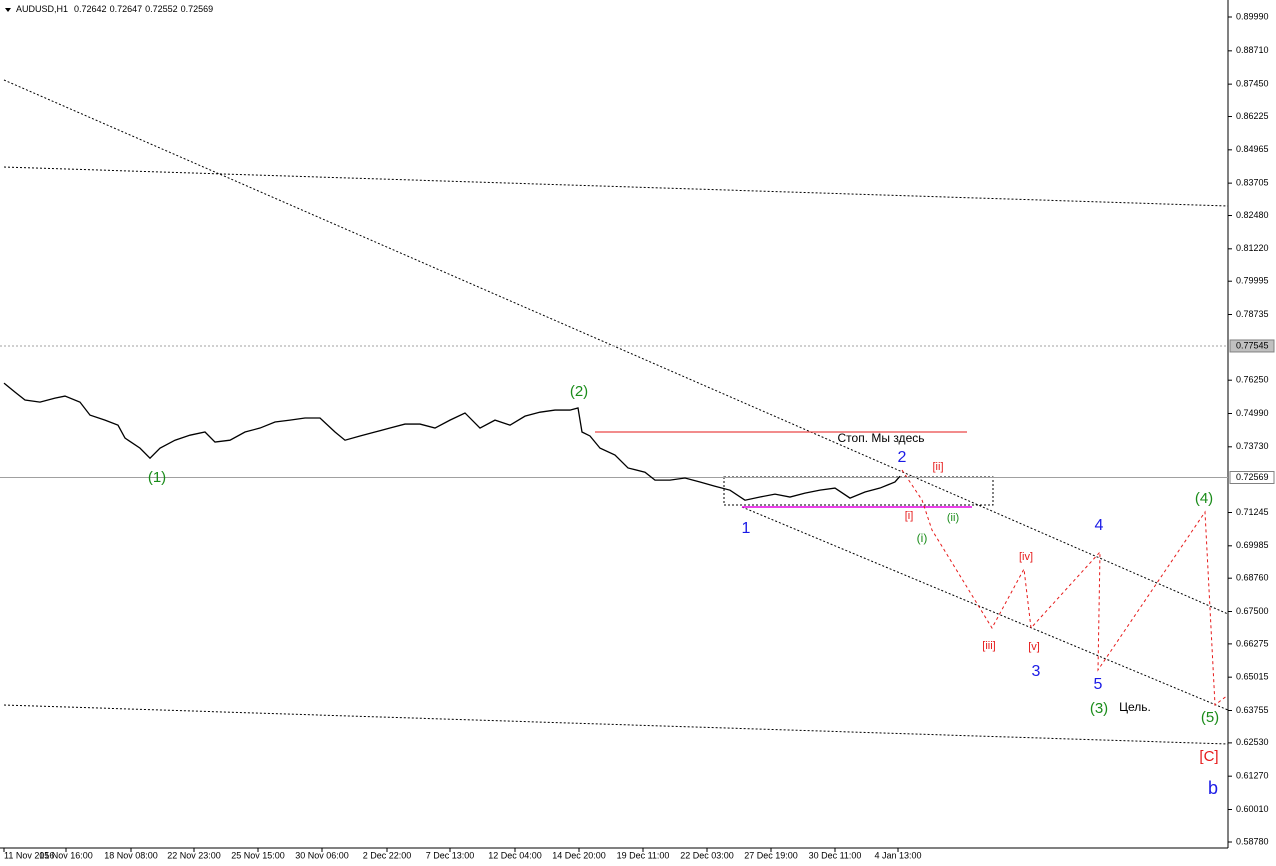 The width and height of the screenshot is (1276, 866). What do you see at coordinates (1252, 50) in the screenshot?
I see `y-tick-label: 0.88710` at bounding box center [1252, 50].